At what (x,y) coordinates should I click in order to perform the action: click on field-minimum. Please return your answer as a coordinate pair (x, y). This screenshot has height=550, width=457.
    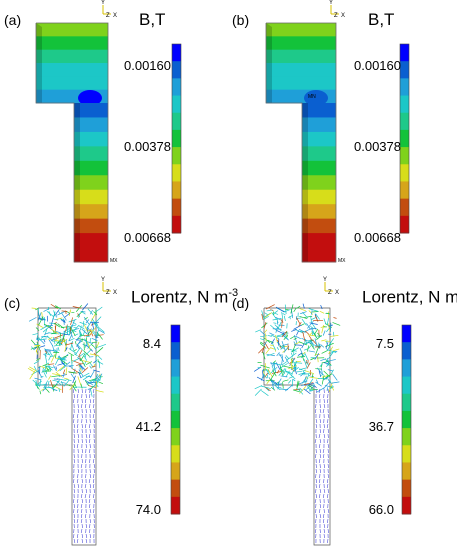
    Looking at the image, I should click on (316, 98).